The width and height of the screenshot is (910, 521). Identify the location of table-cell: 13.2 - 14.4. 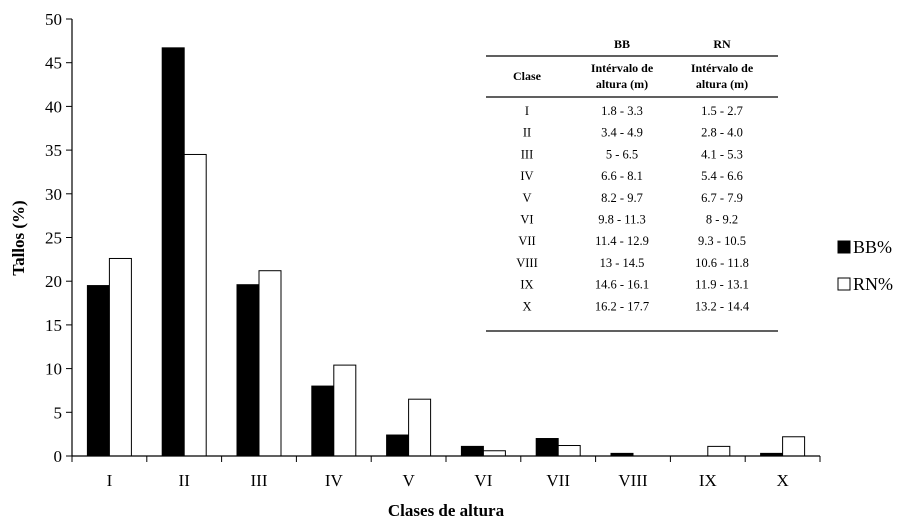
(722, 306).